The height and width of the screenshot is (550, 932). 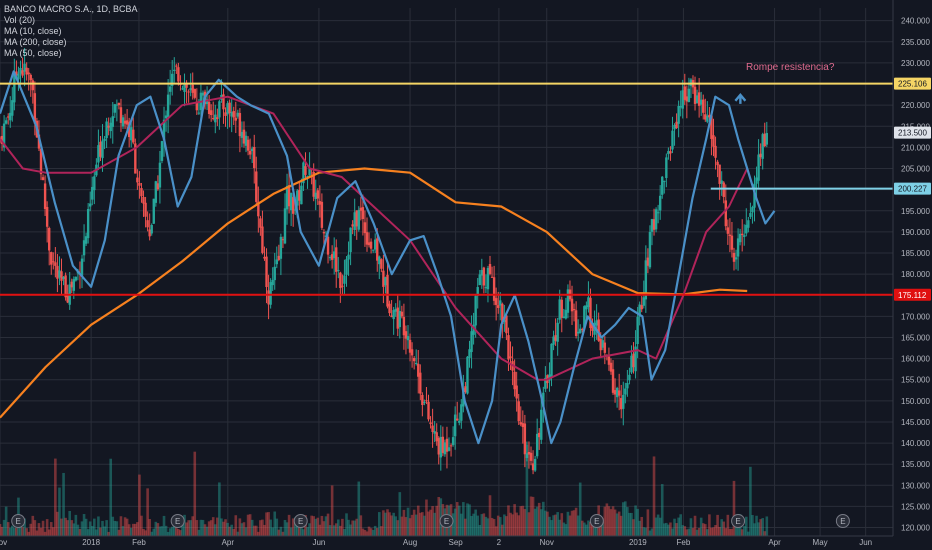 I want to click on symbol-title: BANCO MACRO S.A., 1D, BCBA, so click(x=71, y=9).